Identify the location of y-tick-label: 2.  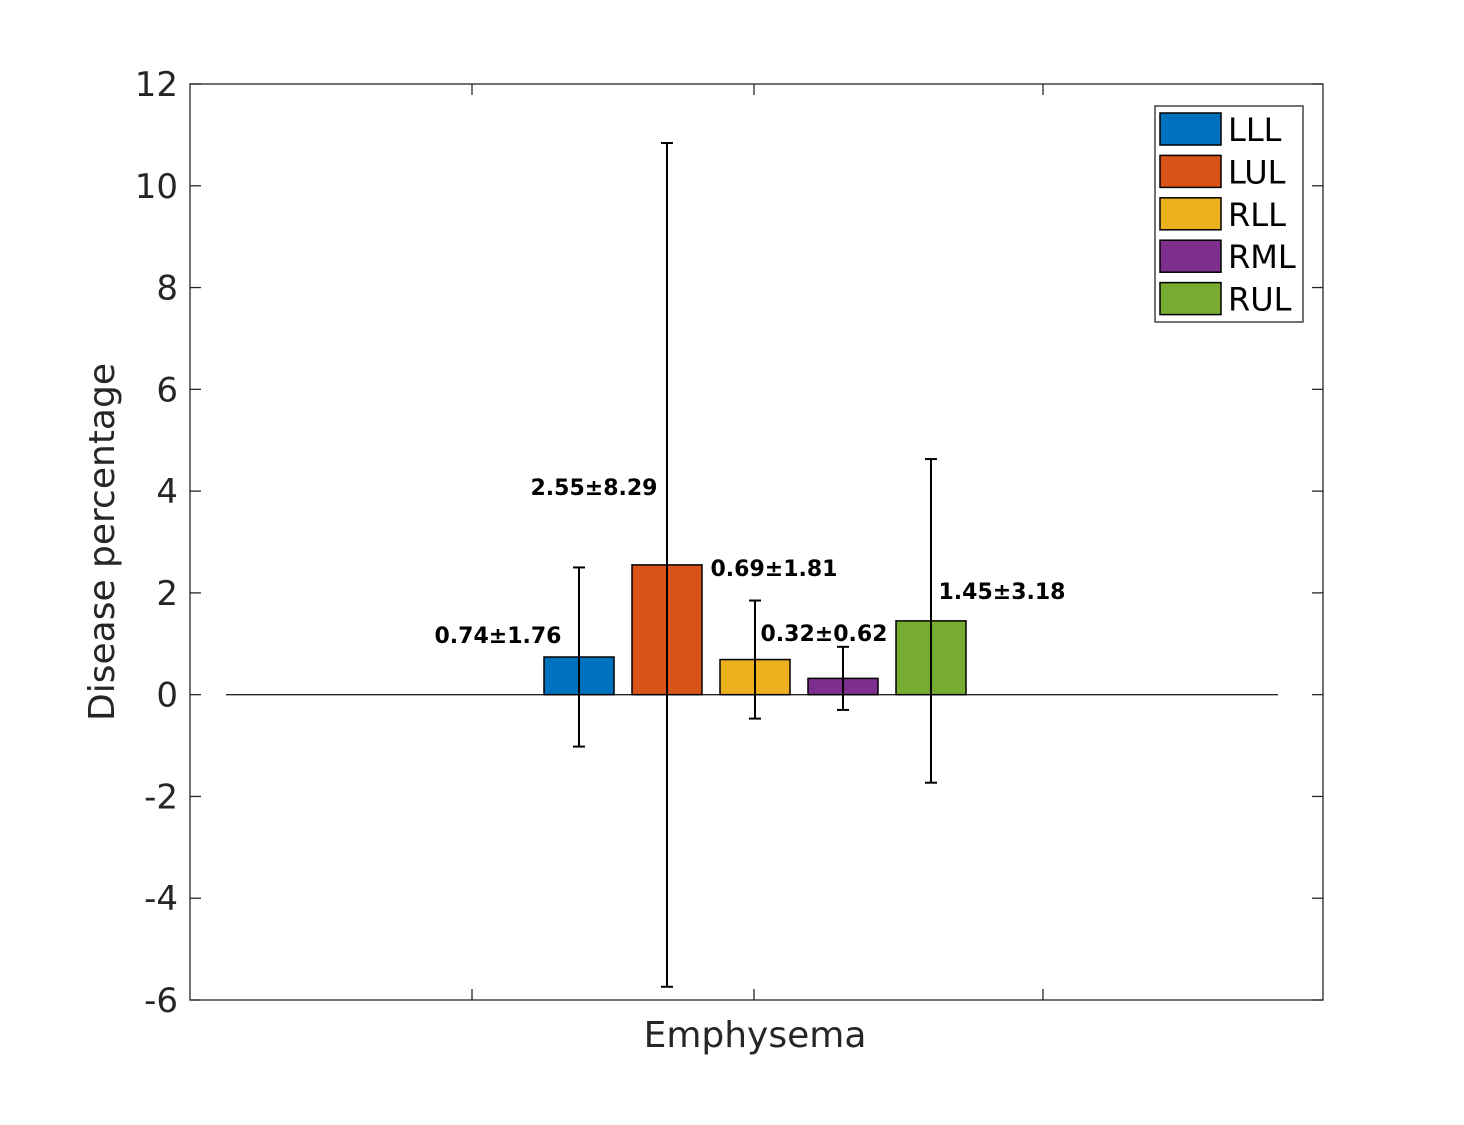
(167, 594).